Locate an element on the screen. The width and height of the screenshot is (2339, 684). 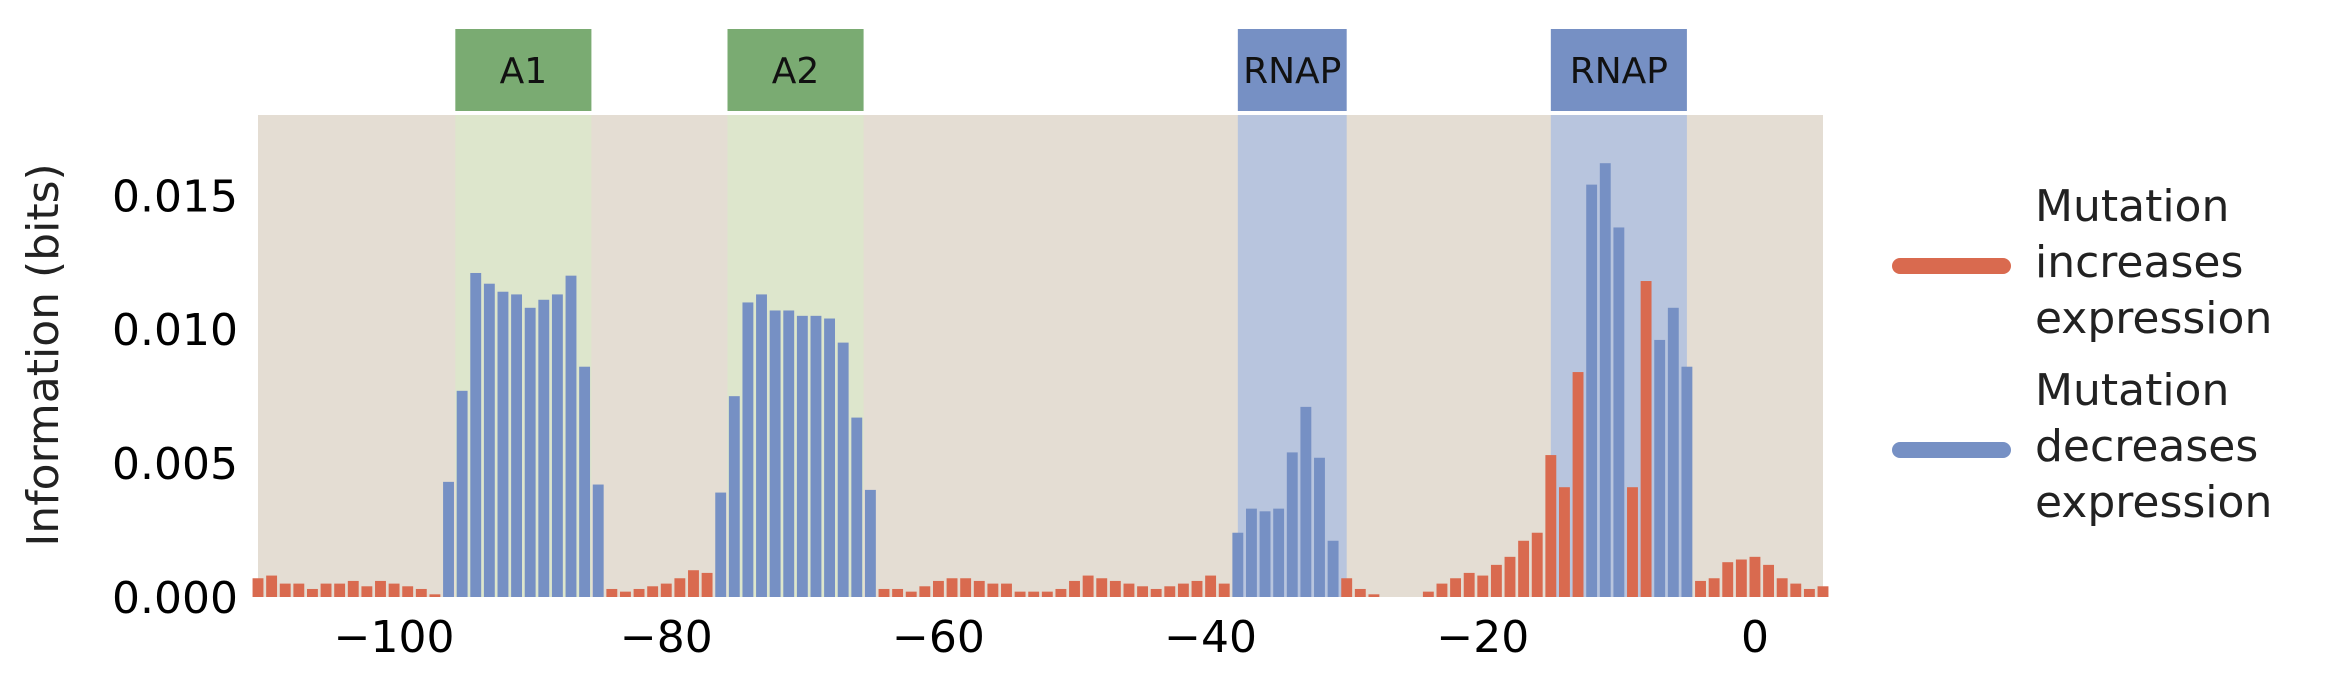
region-label-0: A1 is located at coordinates (524, 71).